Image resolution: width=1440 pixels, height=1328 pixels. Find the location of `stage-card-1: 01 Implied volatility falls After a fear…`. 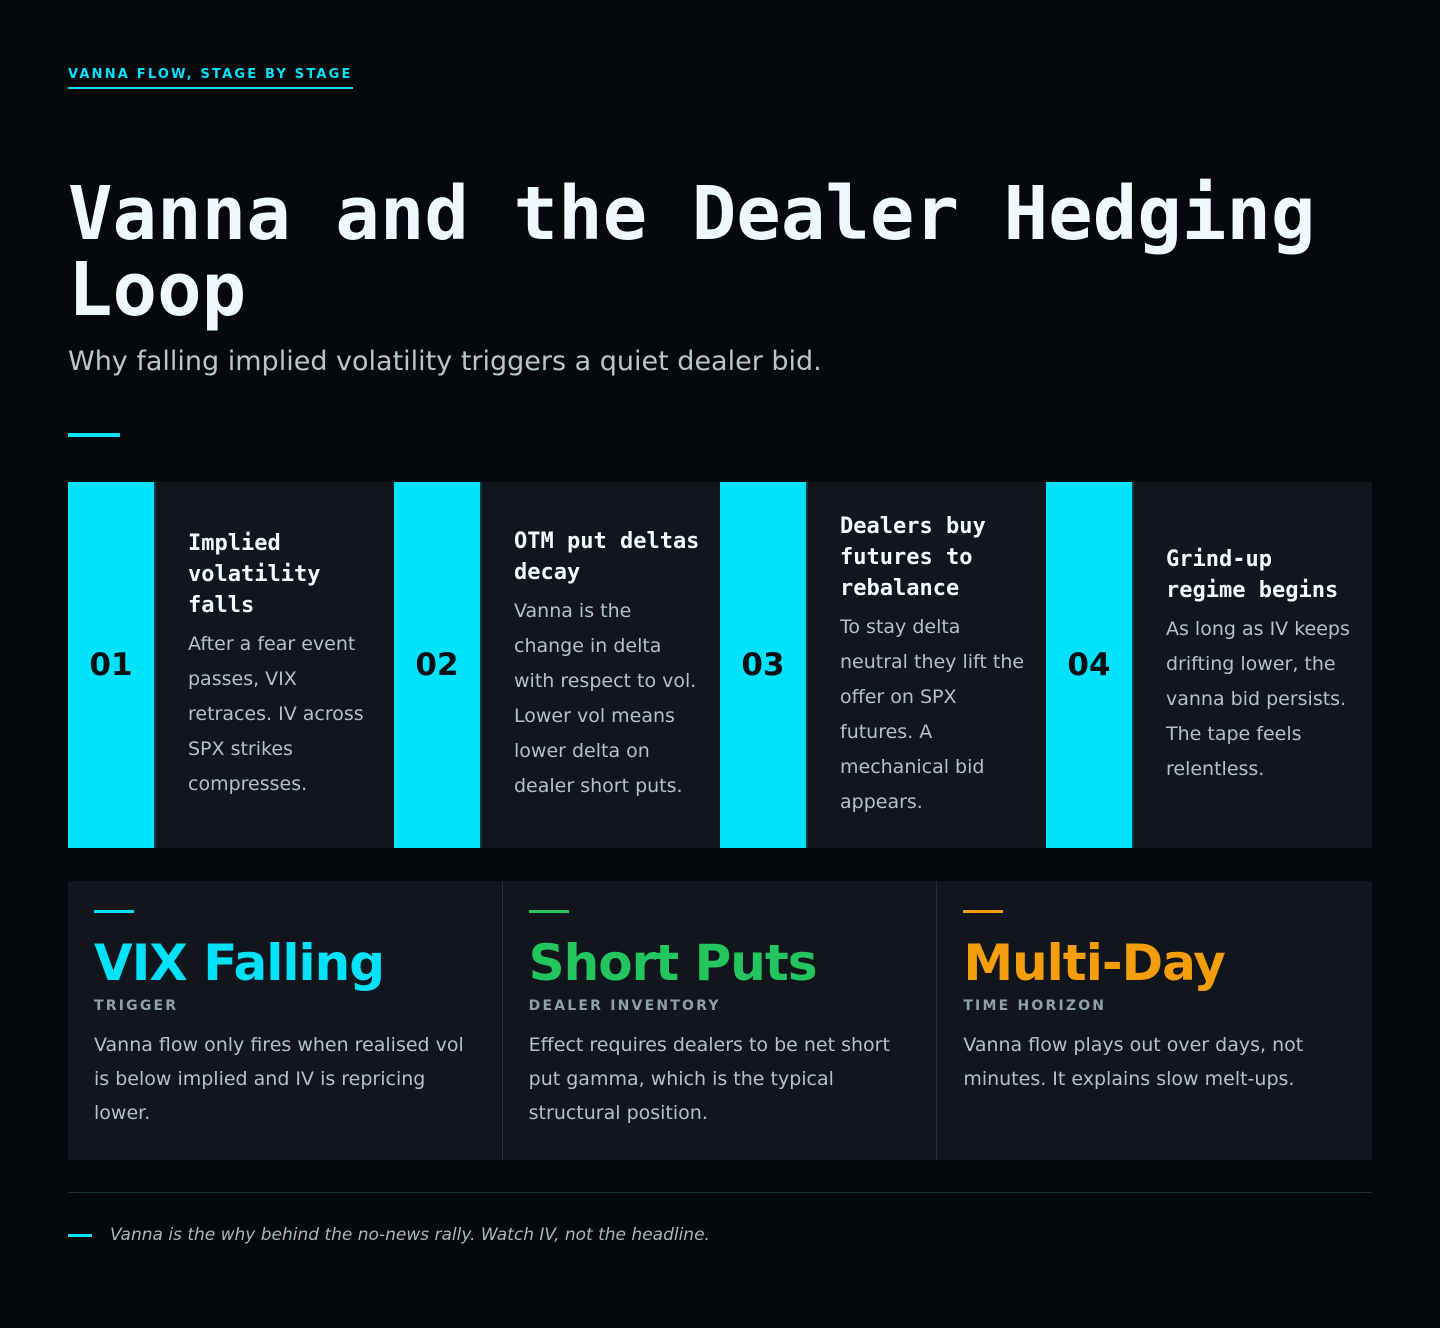

stage-card-1: 01 Implied volatility falls After a fear… is located at coordinates (231, 665).